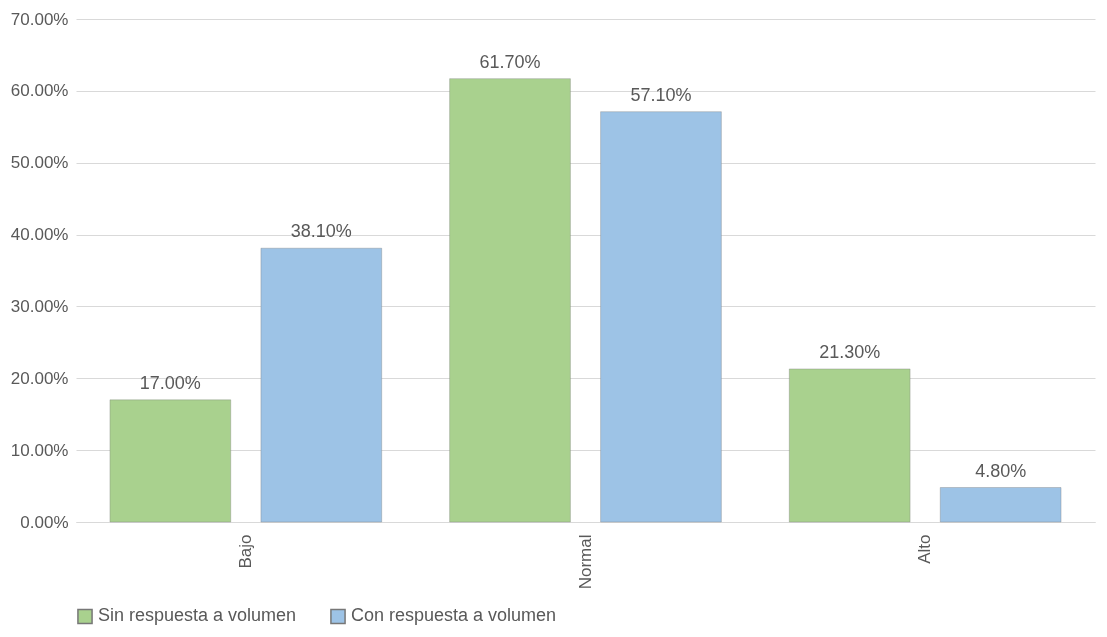 This screenshot has width=1107, height=637. I want to click on y-tick-label: 50.00%, so click(39, 163).